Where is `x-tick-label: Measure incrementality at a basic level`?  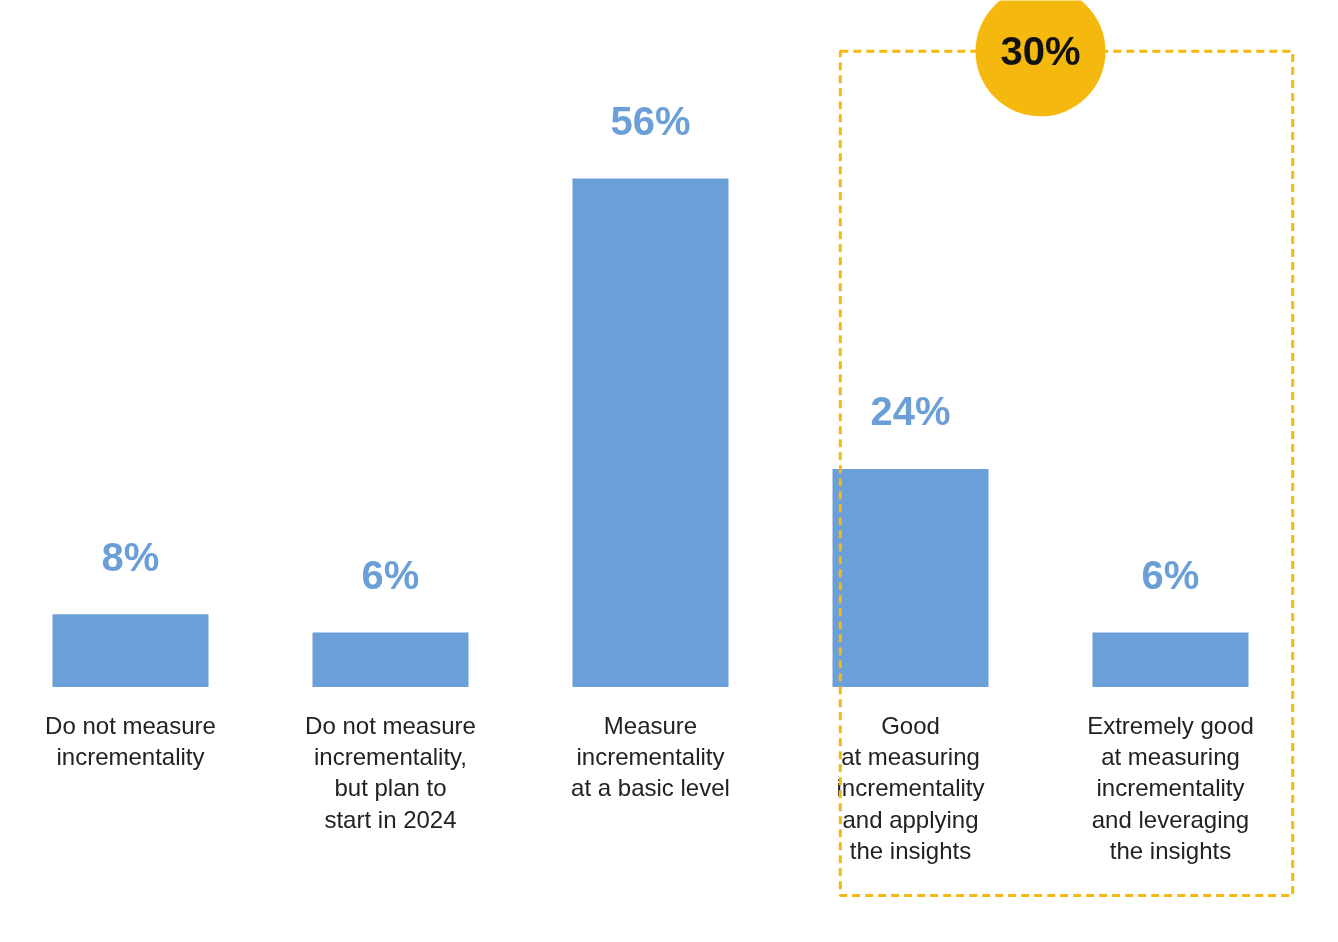 x-tick-label: Measure incrementality at a basic level is located at coordinates (650, 757).